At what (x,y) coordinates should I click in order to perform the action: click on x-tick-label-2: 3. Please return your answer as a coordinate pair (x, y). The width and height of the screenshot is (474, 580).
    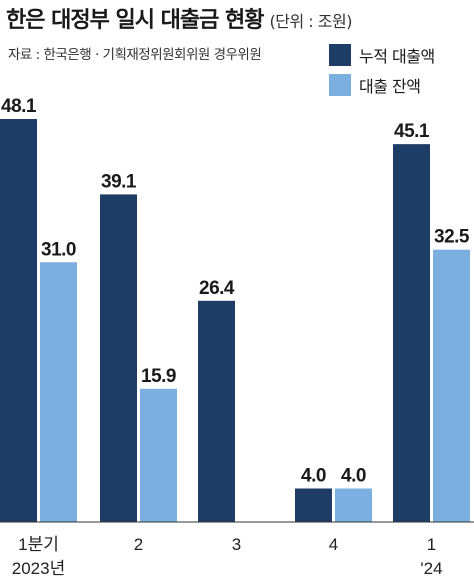
    Looking at the image, I should click on (236, 544).